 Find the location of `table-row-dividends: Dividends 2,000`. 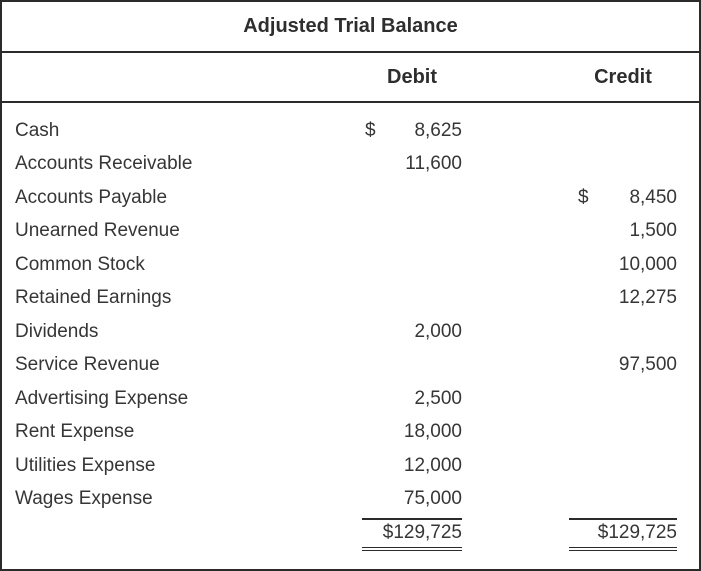

table-row-dividends: Dividends 2,000 is located at coordinates (350, 332).